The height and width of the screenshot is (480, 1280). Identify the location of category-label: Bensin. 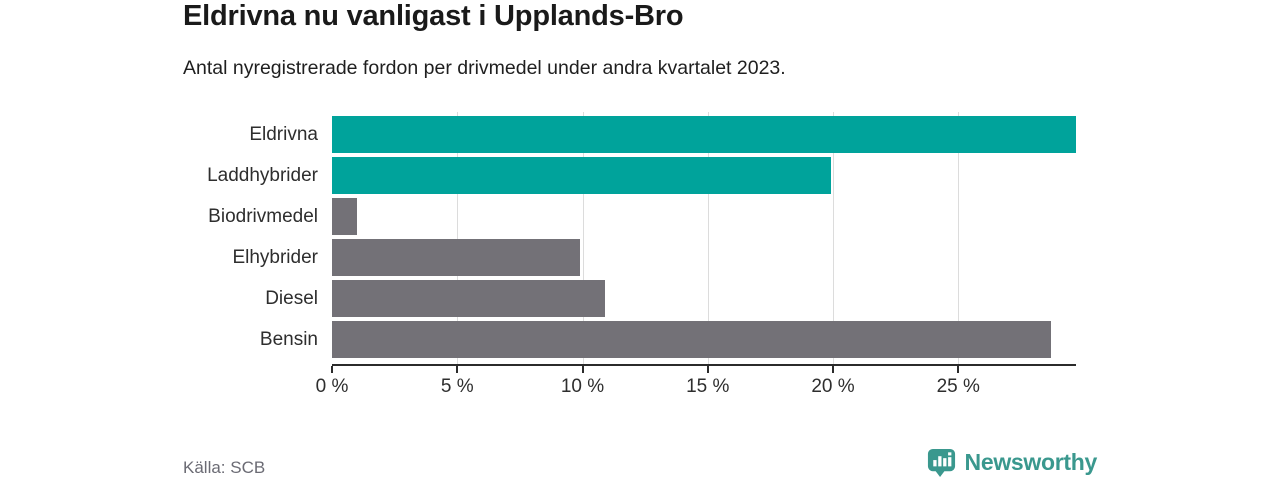
(288, 339).